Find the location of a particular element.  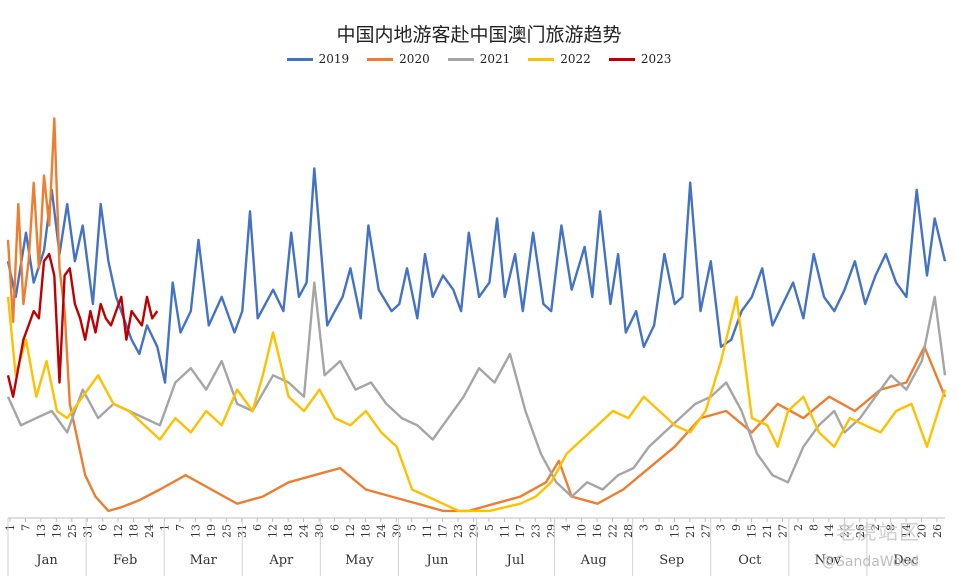

legend-label: 2023 is located at coordinates (656, 59).